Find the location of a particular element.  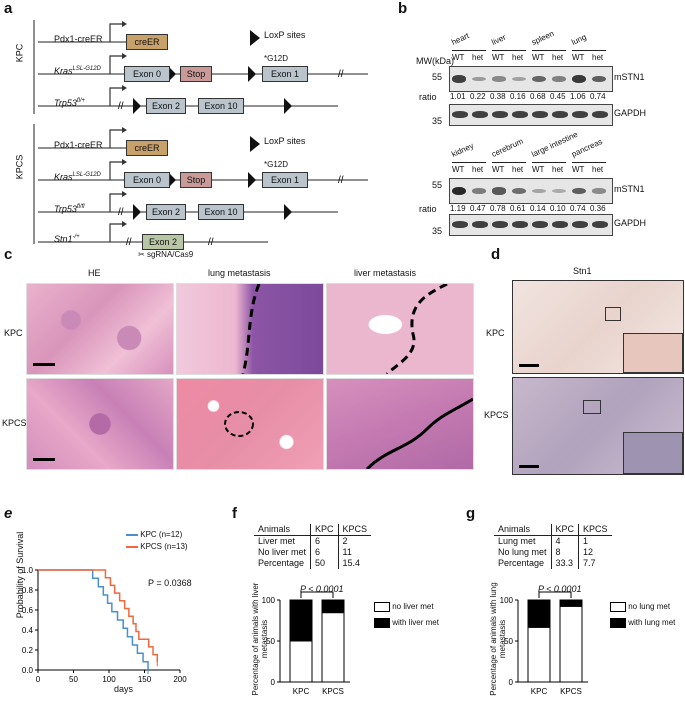

legend-with-liver: with liver met is located at coordinates (406, 623).